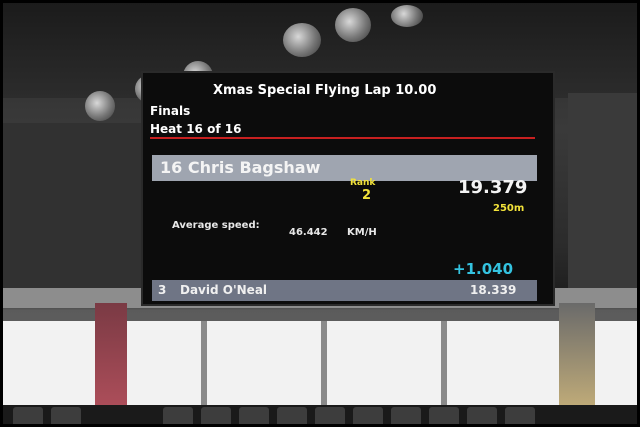 The height and width of the screenshot is (427, 640). What do you see at coordinates (483, 269) in the screenshot?
I see `time-gap: +1.040` at bounding box center [483, 269].